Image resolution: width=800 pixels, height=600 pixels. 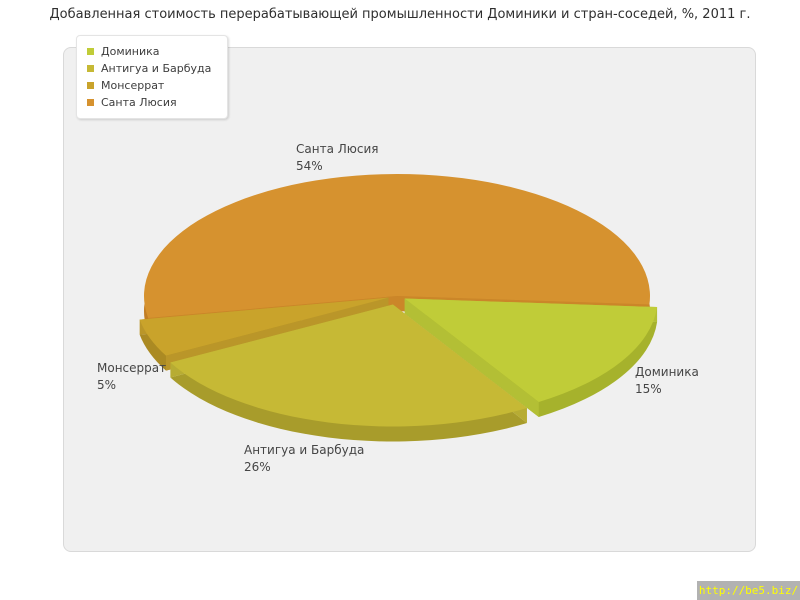 What do you see at coordinates (337, 158) in the screenshot?
I see `slice-label-santa-lucia: Санта Люсия 54%` at bounding box center [337, 158].